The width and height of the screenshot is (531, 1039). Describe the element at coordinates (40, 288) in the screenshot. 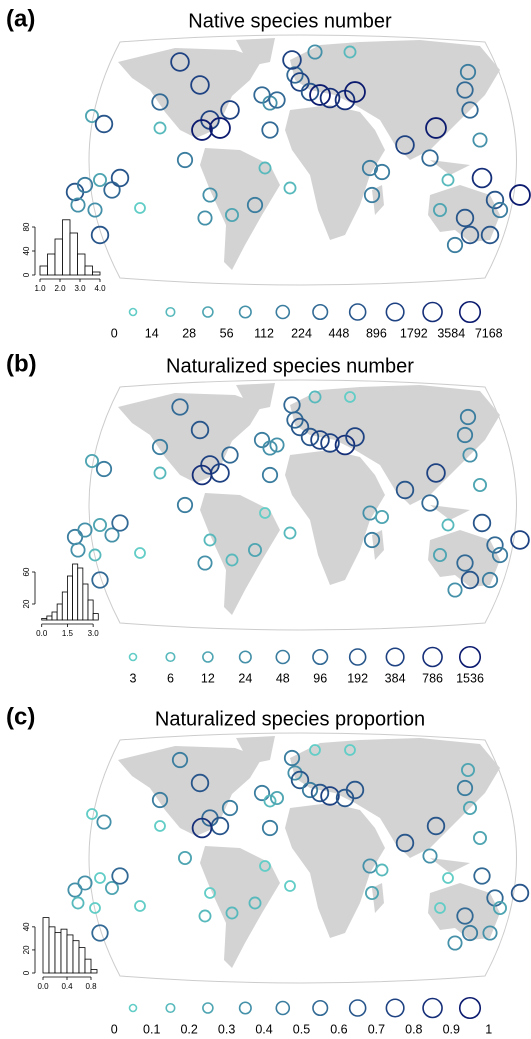

I see `x-tick-label: 1.0` at that location.